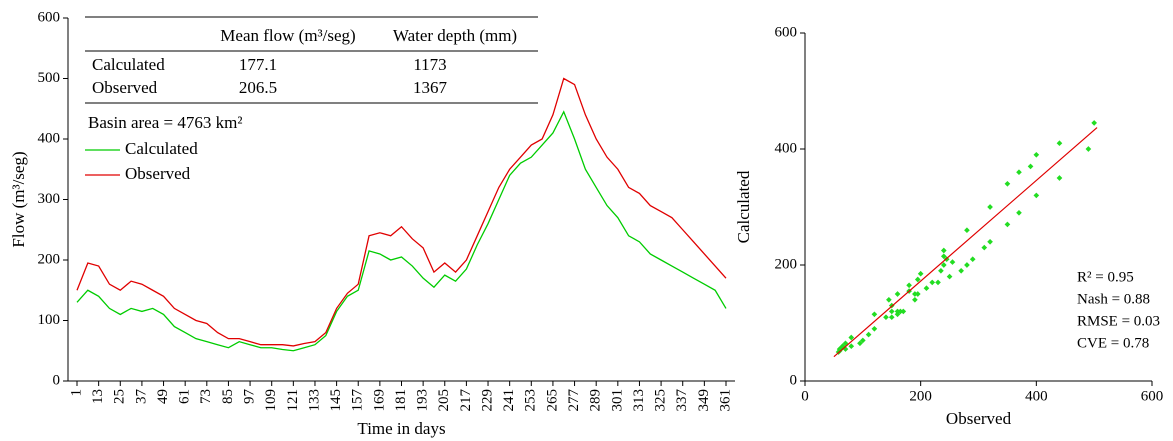 Image resolution: width=1173 pixels, height=441 pixels. I want to click on x-tick-label: 241, so click(509, 400).